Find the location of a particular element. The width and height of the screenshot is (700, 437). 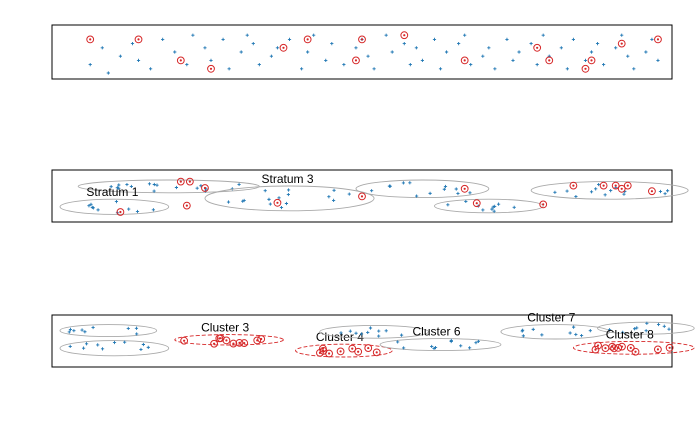

group-ellipse is located at coordinates (108, 331).